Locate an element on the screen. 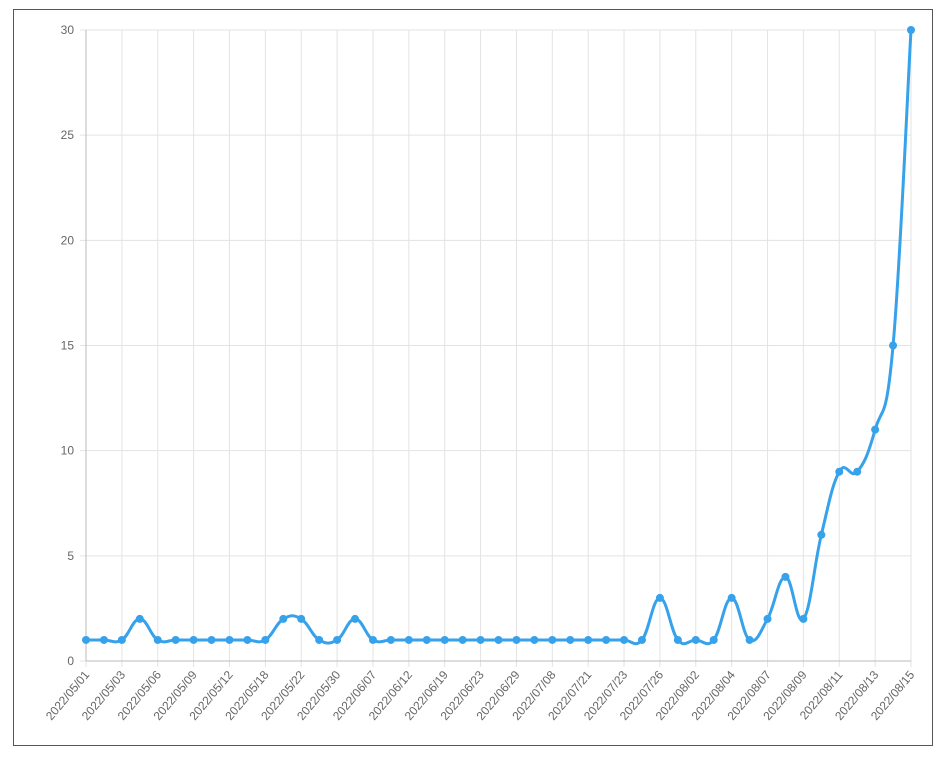 The height and width of the screenshot is (764, 951). y-tick-label: 15 is located at coordinates (68, 346).